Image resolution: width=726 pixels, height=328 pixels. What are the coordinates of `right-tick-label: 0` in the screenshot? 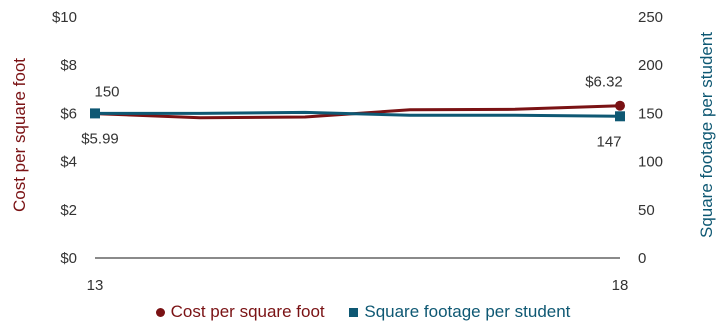 It's located at (642, 258).